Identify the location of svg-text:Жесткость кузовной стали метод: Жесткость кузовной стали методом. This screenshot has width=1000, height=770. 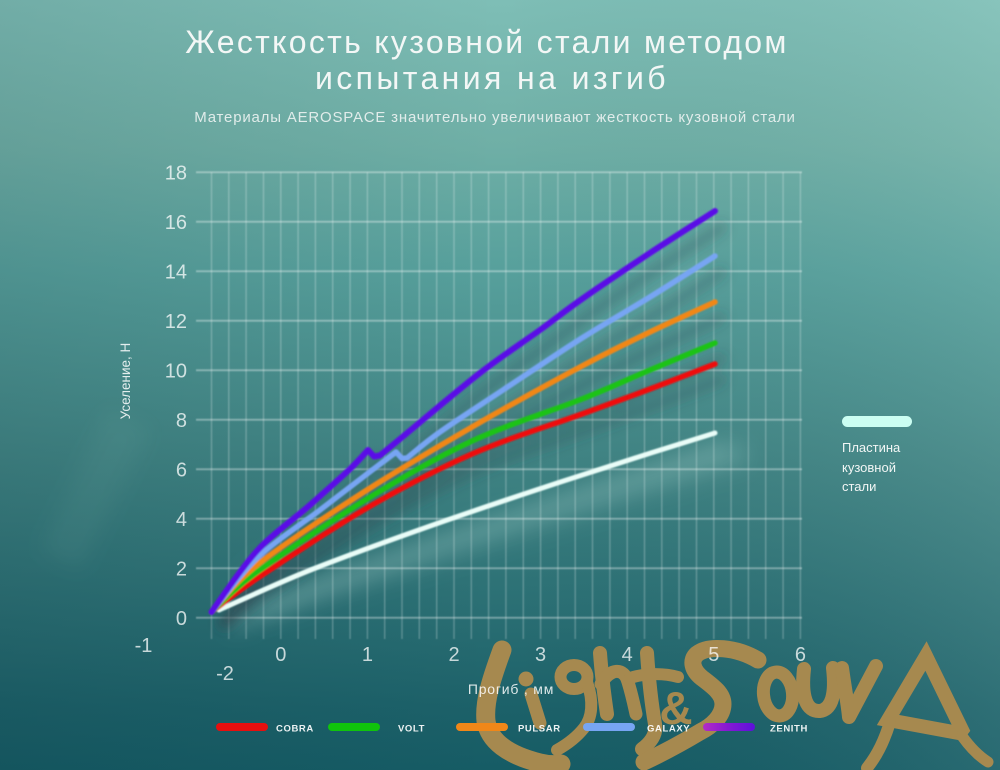
(486, 42).